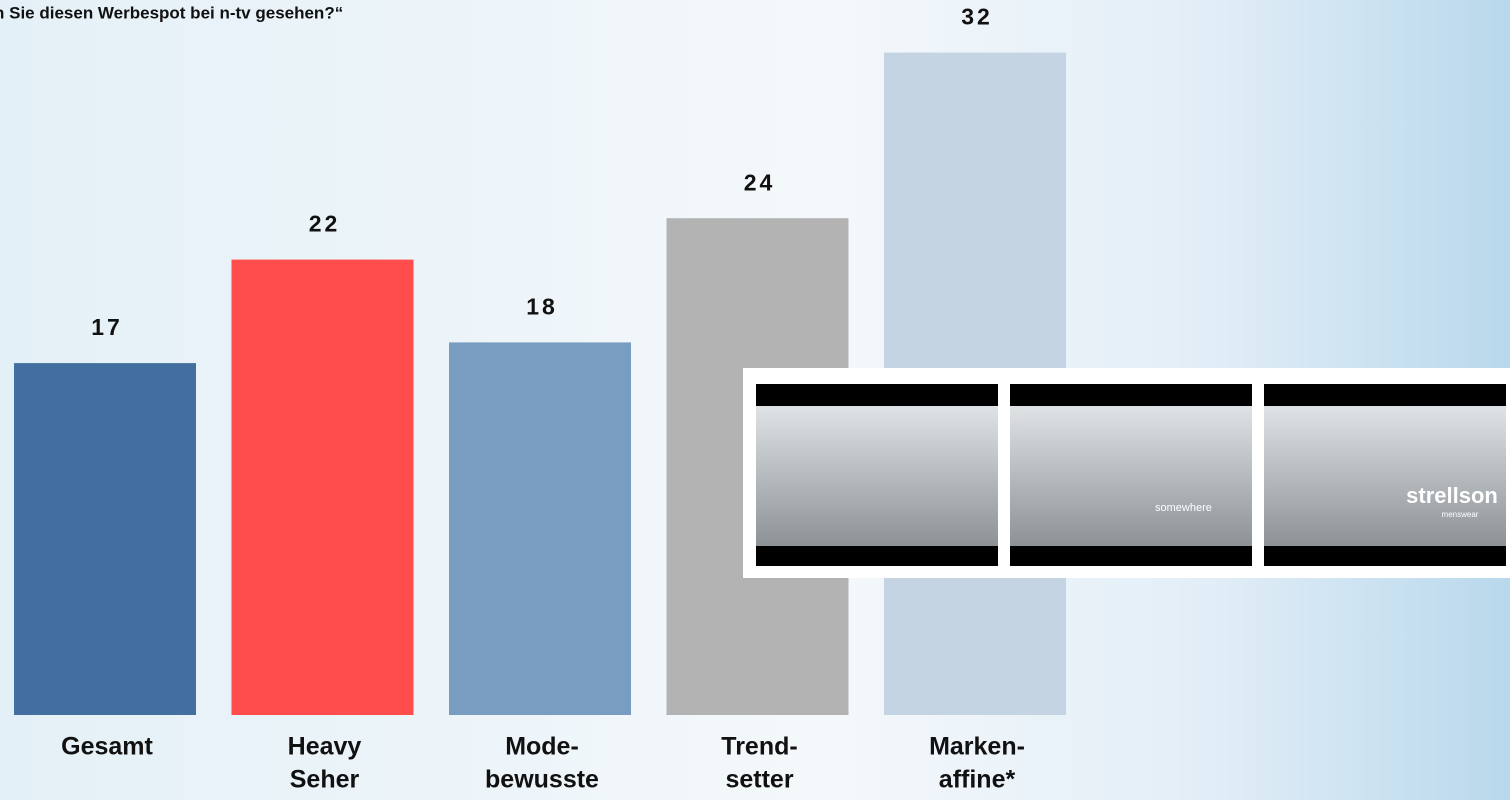 This screenshot has height=800, width=1510. What do you see at coordinates (325, 780) in the screenshot?
I see `x-tick-label: Seher` at bounding box center [325, 780].